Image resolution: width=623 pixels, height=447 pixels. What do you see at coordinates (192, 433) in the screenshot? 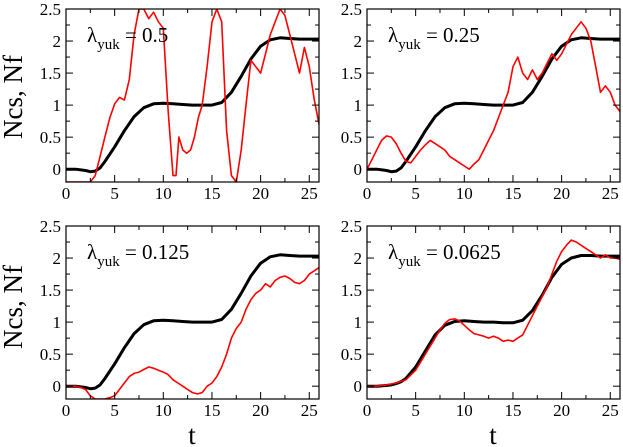
I see `x-axis-label-left: t` at bounding box center [192, 433].